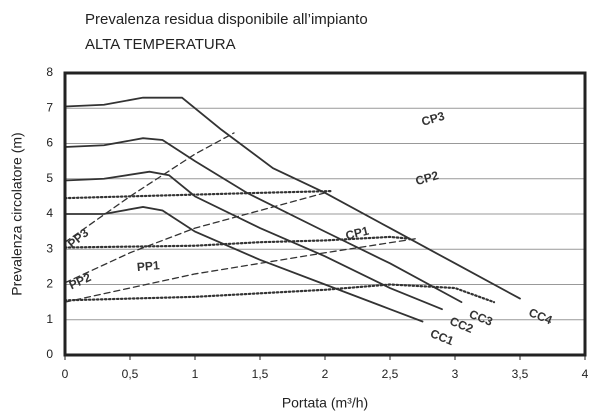 This screenshot has height=414, width=592. What do you see at coordinates (49, 248) in the screenshot?
I see `y-tick-label: 3` at bounding box center [49, 248].